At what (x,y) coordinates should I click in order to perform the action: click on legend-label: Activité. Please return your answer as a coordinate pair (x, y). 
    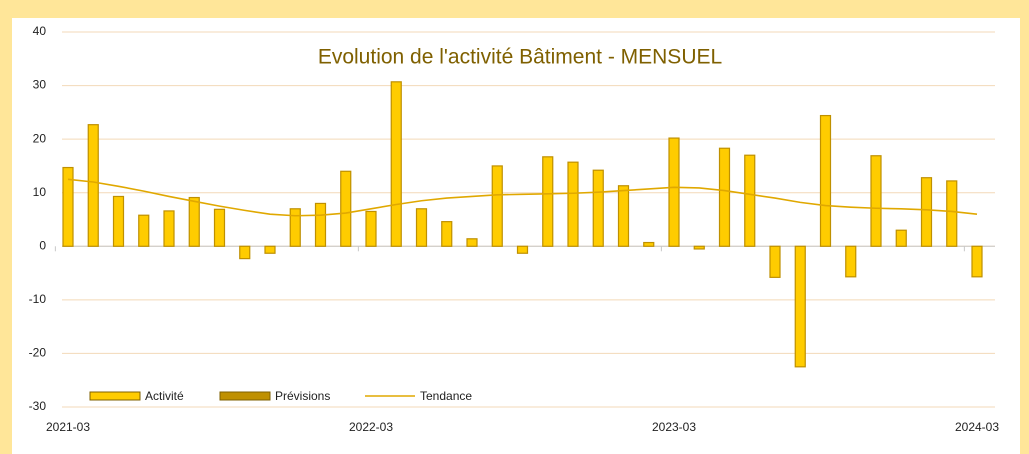
    Looking at the image, I should click on (164, 396).